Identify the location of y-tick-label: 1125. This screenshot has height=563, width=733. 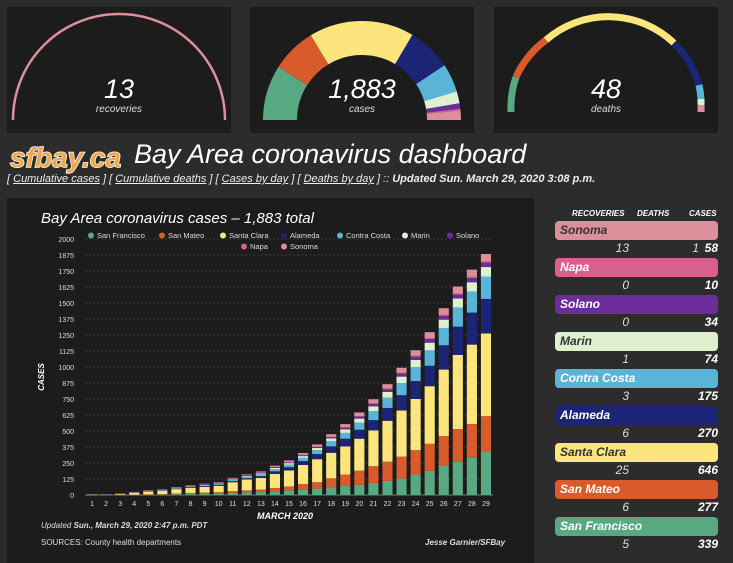
(66, 352).